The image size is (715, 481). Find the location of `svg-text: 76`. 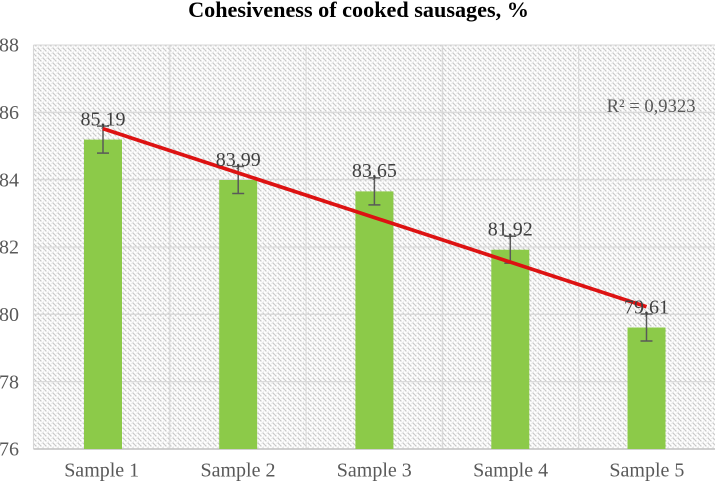

svg-text: 76 is located at coordinates (9, 450).